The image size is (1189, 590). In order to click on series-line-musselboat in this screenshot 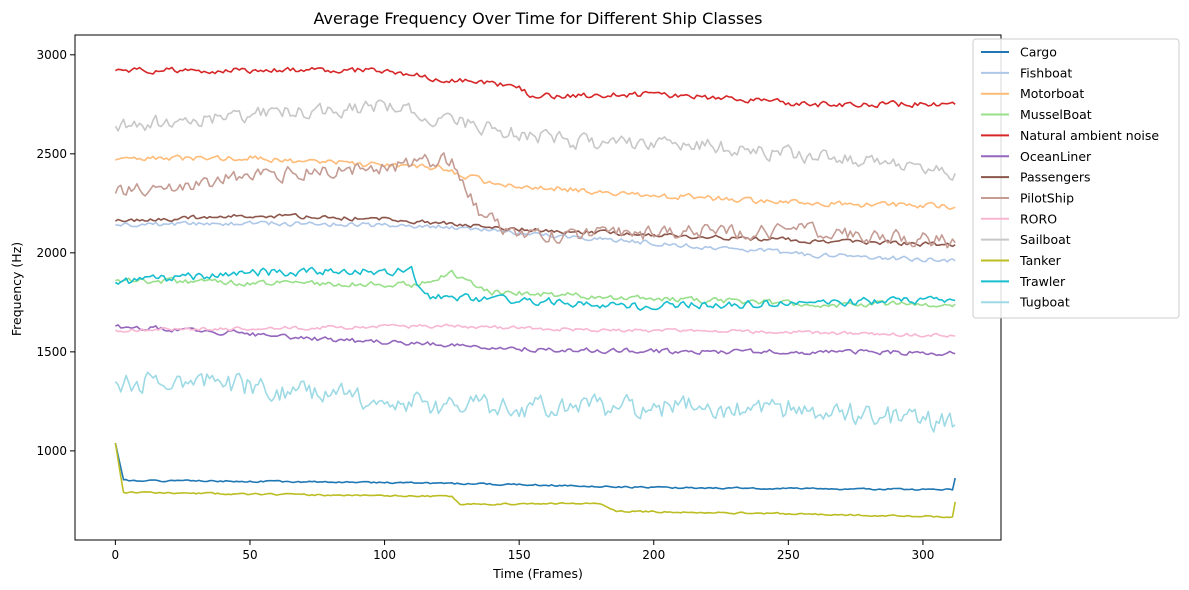, I will do `click(535, 289)`.